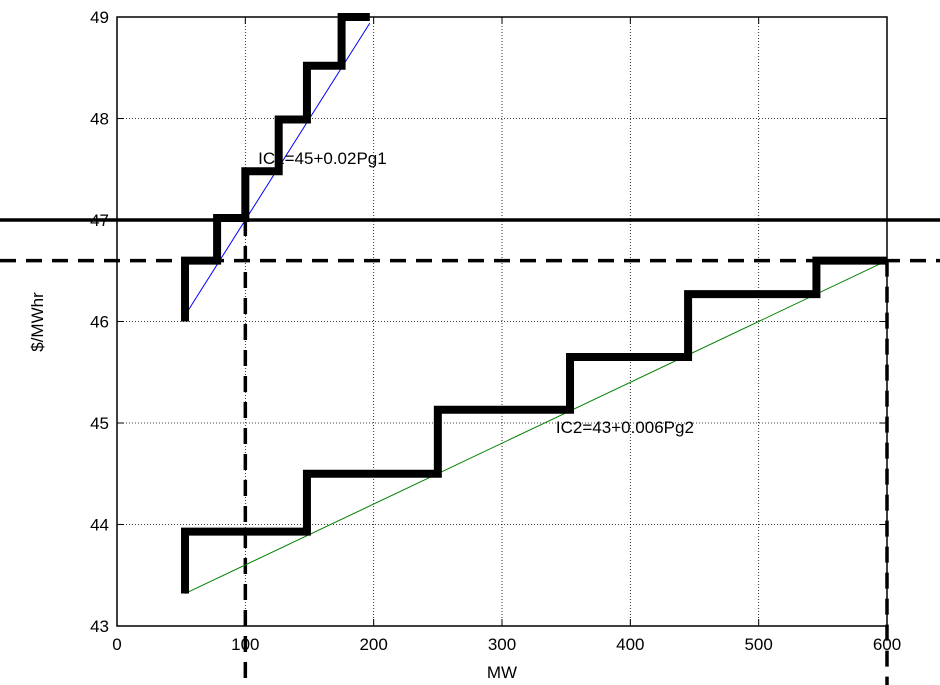 This screenshot has width=940, height=685. Describe the element at coordinates (245, 644) in the screenshot. I see `x-tick-label-1: 100` at that location.